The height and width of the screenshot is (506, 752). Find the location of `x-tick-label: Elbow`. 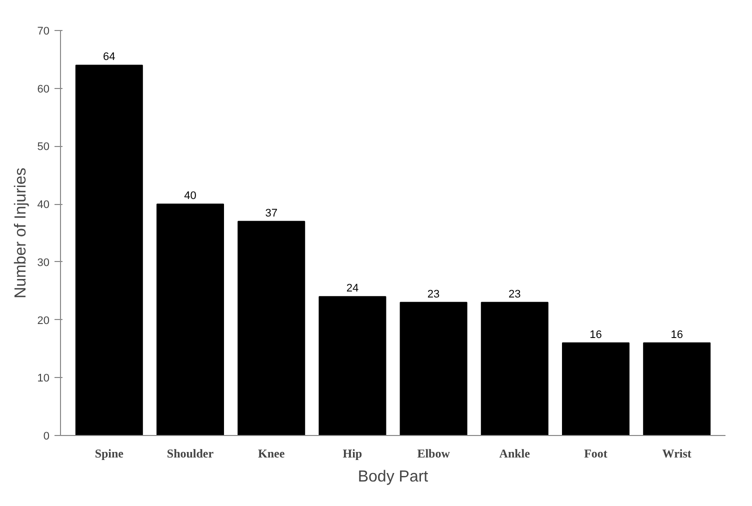

x-tick-label: Elbow is located at coordinates (433, 453).